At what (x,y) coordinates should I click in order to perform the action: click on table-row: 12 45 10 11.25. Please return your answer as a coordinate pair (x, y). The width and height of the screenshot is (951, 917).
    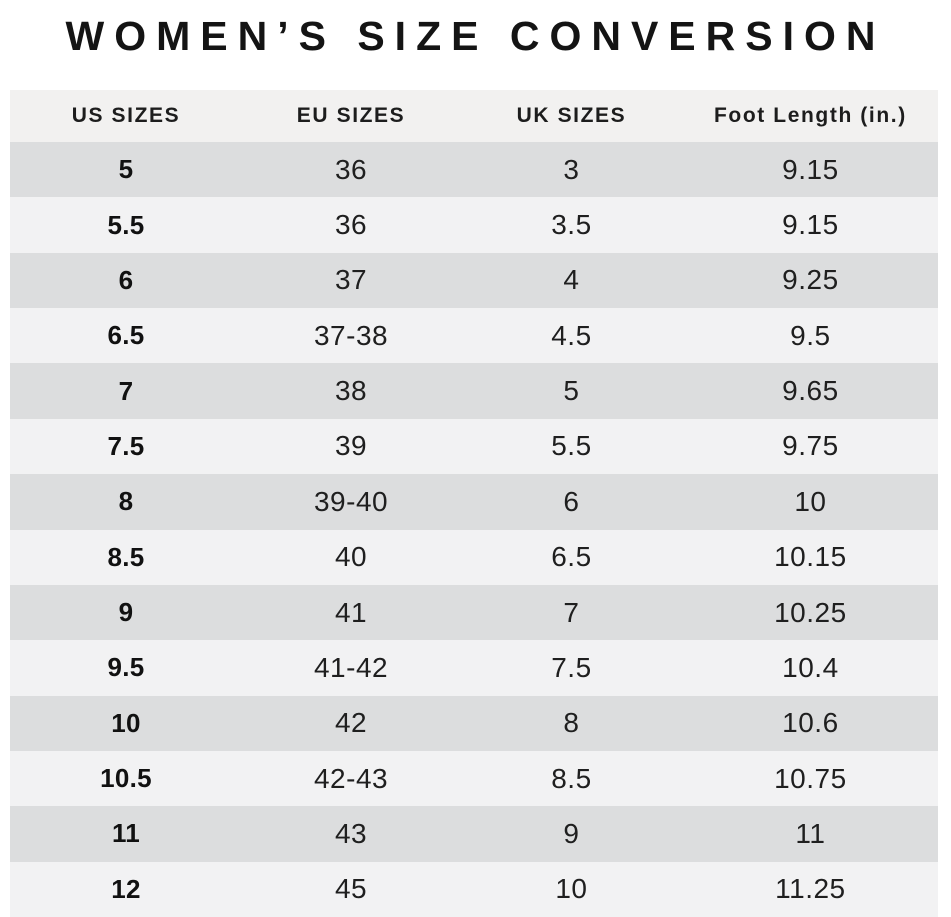
    Looking at the image, I should click on (474, 889).